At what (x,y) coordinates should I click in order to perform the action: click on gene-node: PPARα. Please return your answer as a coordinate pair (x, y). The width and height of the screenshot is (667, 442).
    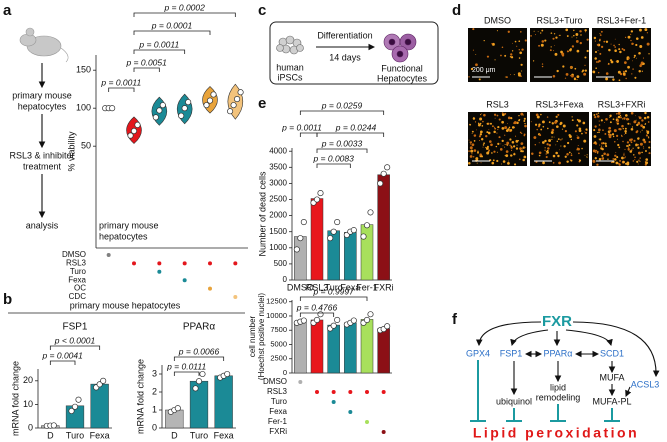
    Looking at the image, I should click on (557, 353).